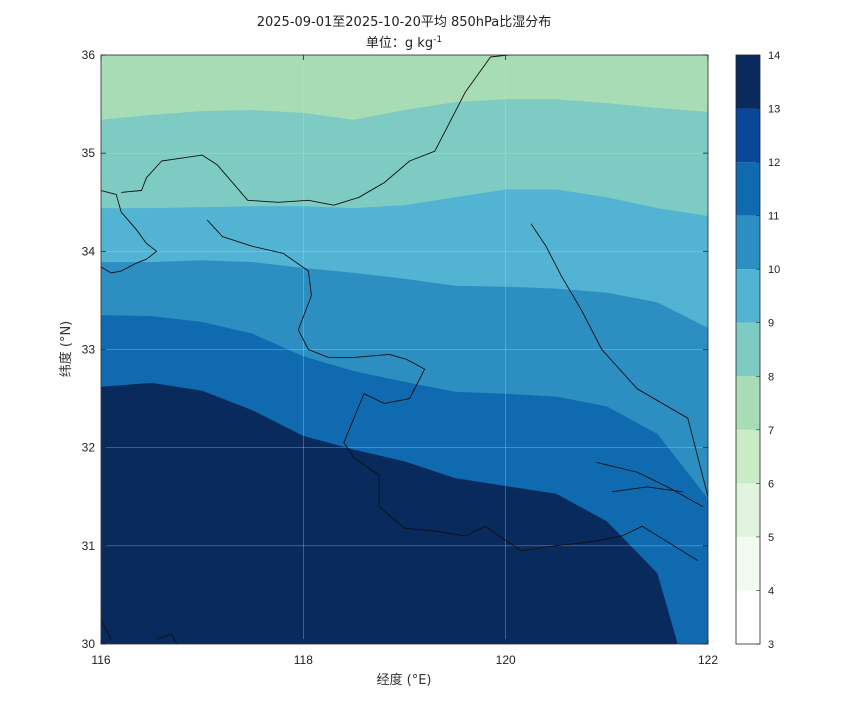  What do you see at coordinates (89, 251) in the screenshot?
I see `y-tick-label-34: 34` at bounding box center [89, 251].